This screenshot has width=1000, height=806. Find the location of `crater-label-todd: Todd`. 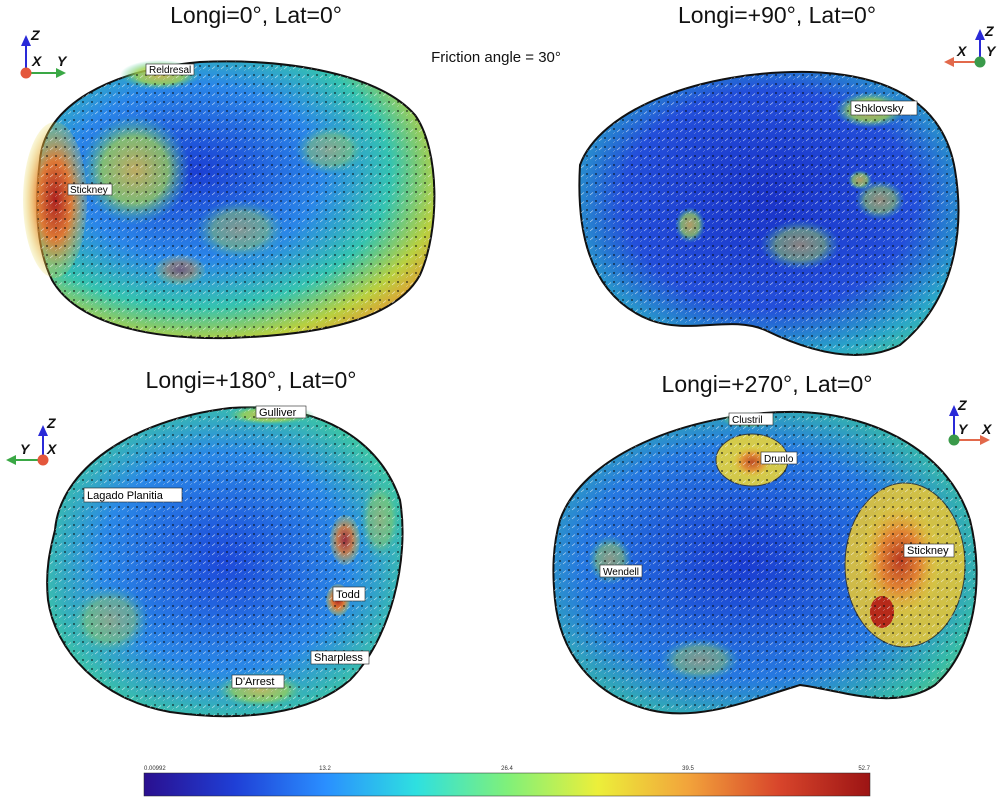

crater-label-todd: Todd is located at coordinates (349, 594).